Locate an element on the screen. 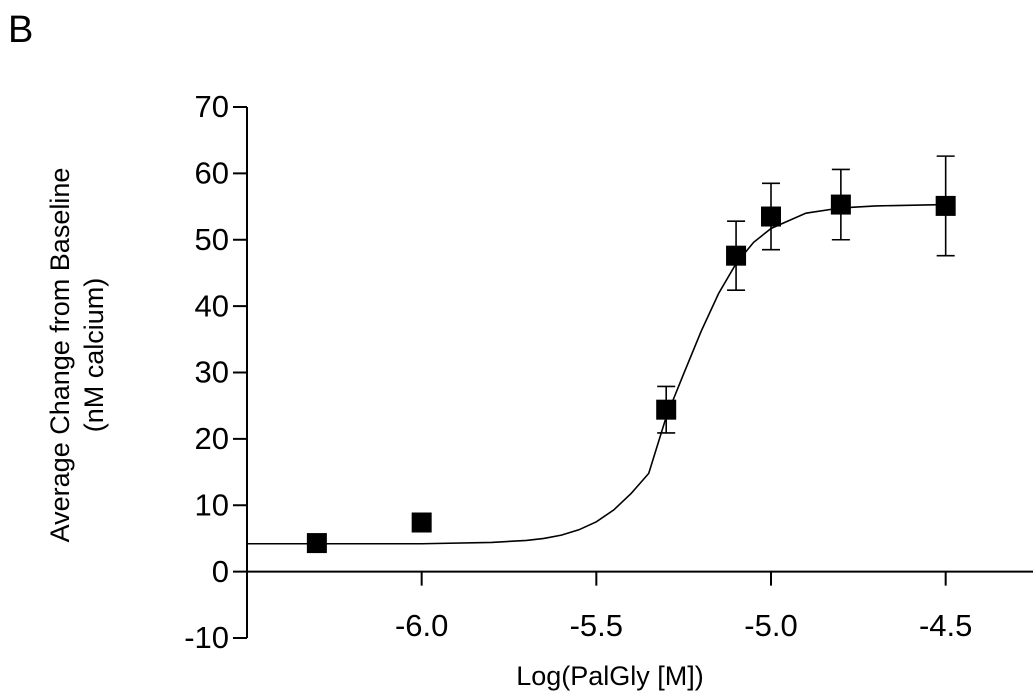 This screenshot has width=1034, height=698. y-tick-label: 30 is located at coordinates (212, 372).